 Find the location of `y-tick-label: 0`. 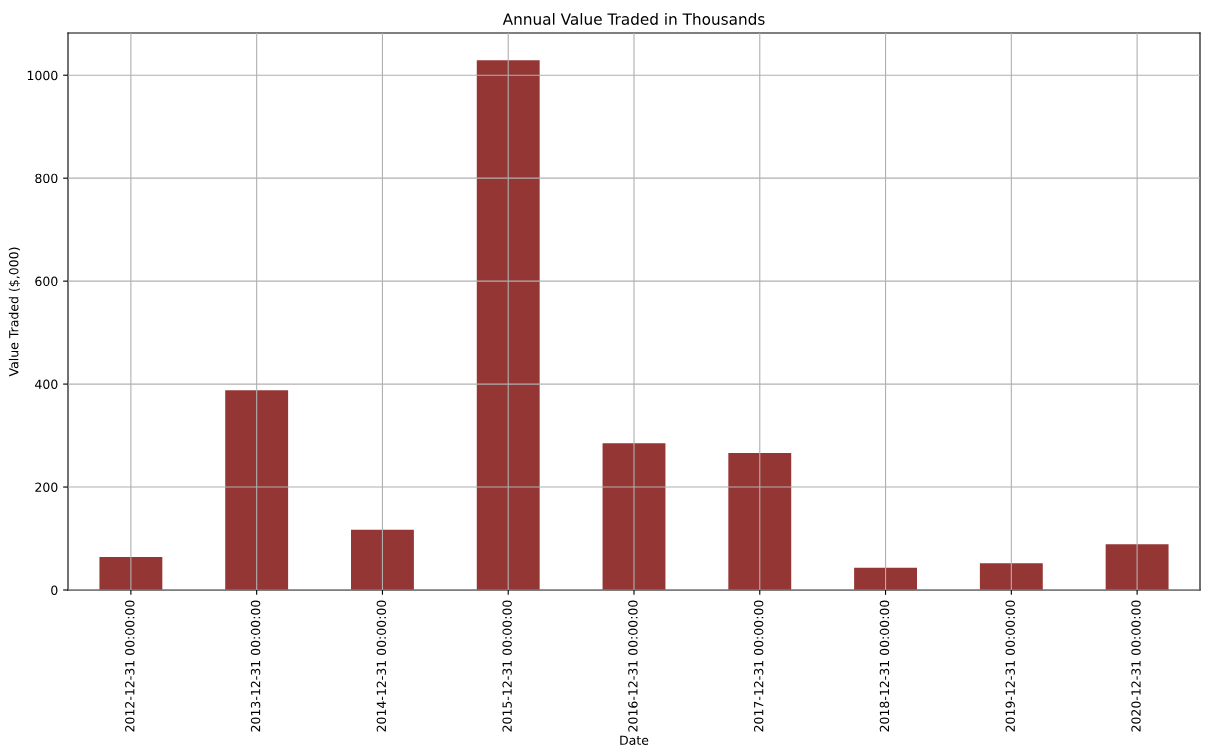

y-tick-label: 0 is located at coordinates (54, 590).